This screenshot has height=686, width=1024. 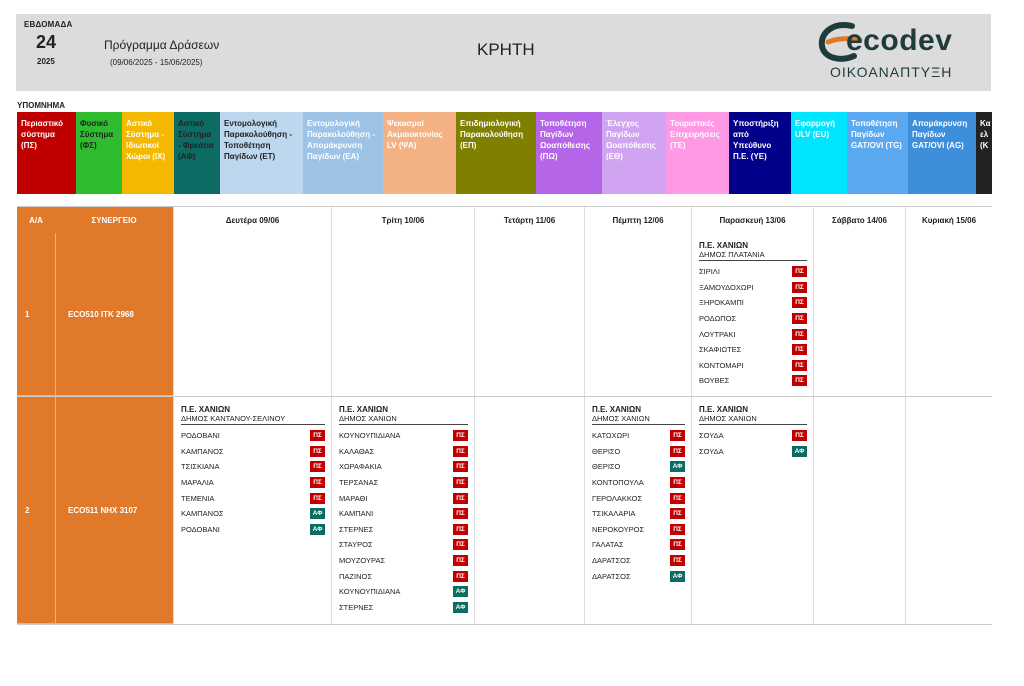 What do you see at coordinates (370, 436) in the screenshot?
I see `village-name: ΚΟΥΝΟΥΠΙΔΙΑΝΑ` at bounding box center [370, 436].